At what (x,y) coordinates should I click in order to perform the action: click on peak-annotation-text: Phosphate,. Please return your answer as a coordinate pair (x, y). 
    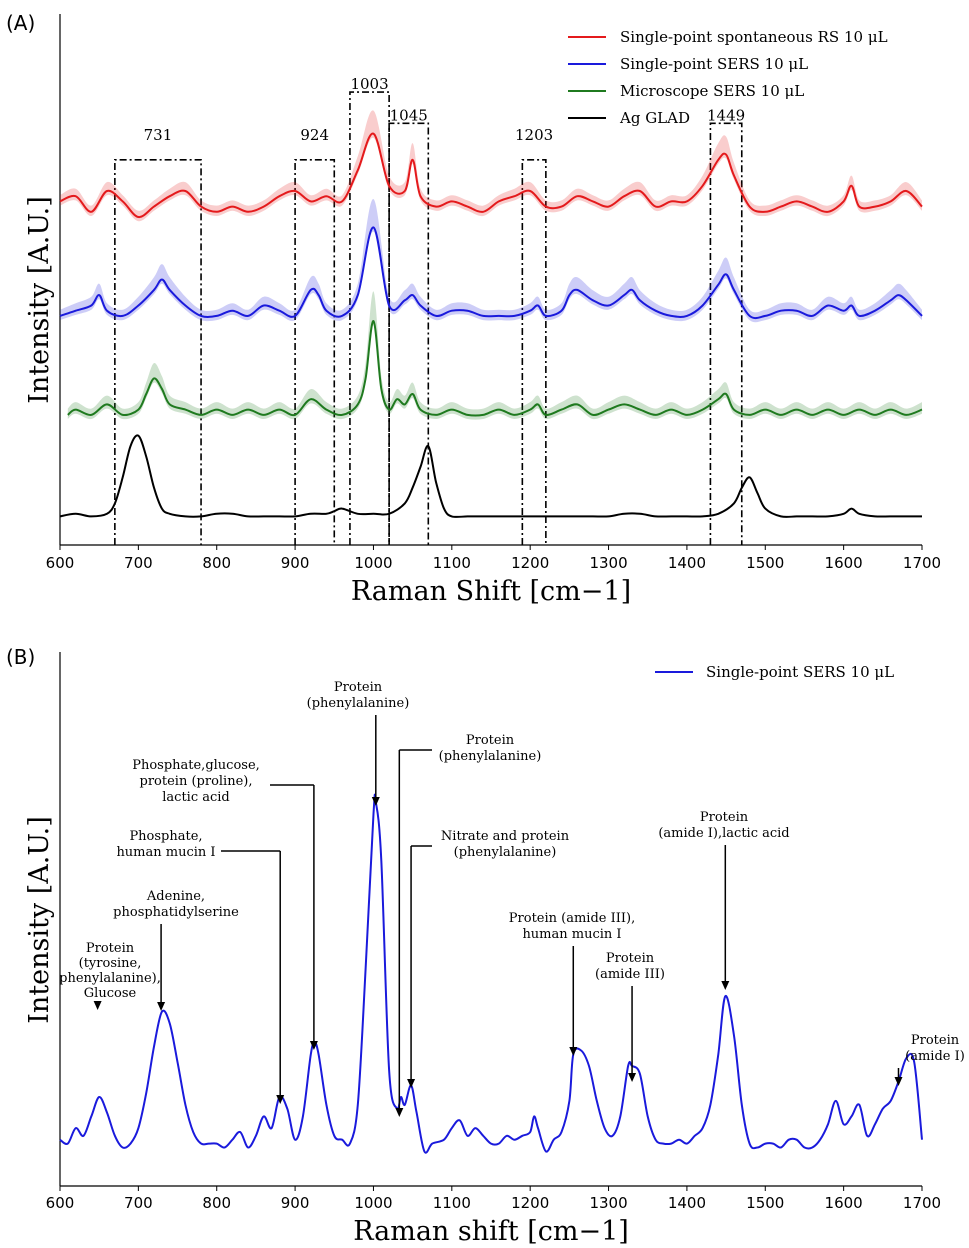
    Looking at the image, I should click on (165, 836).